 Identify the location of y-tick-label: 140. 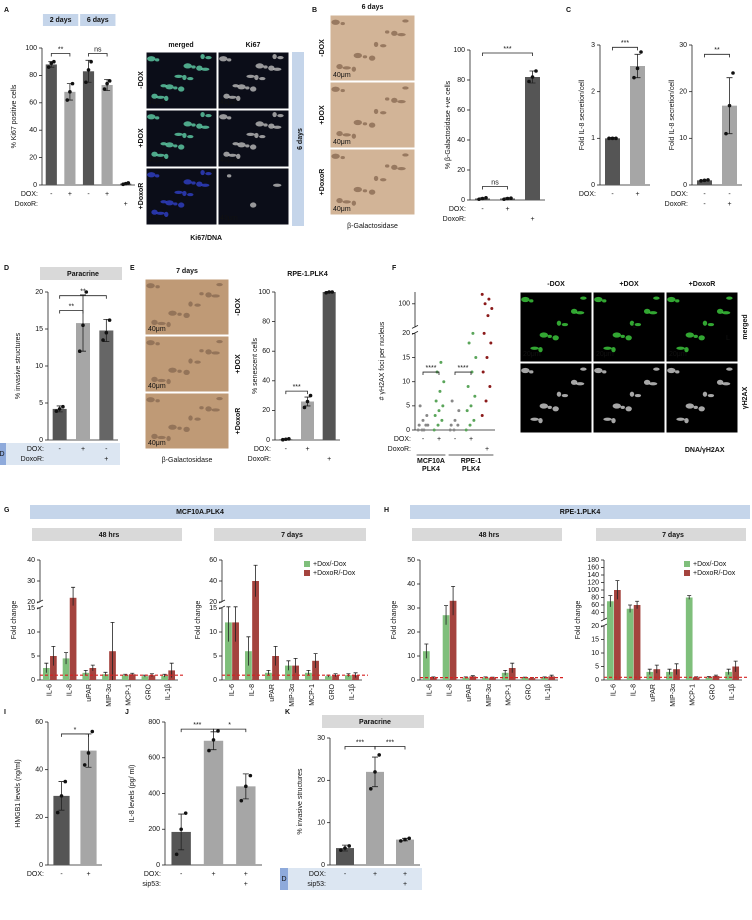
(593, 575).